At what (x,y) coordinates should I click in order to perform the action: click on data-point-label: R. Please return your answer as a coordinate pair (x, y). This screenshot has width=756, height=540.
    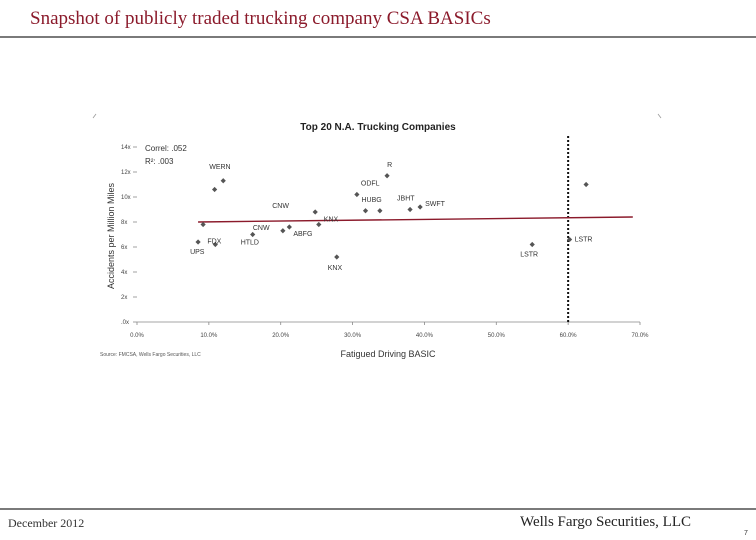
    Looking at the image, I should click on (389, 165).